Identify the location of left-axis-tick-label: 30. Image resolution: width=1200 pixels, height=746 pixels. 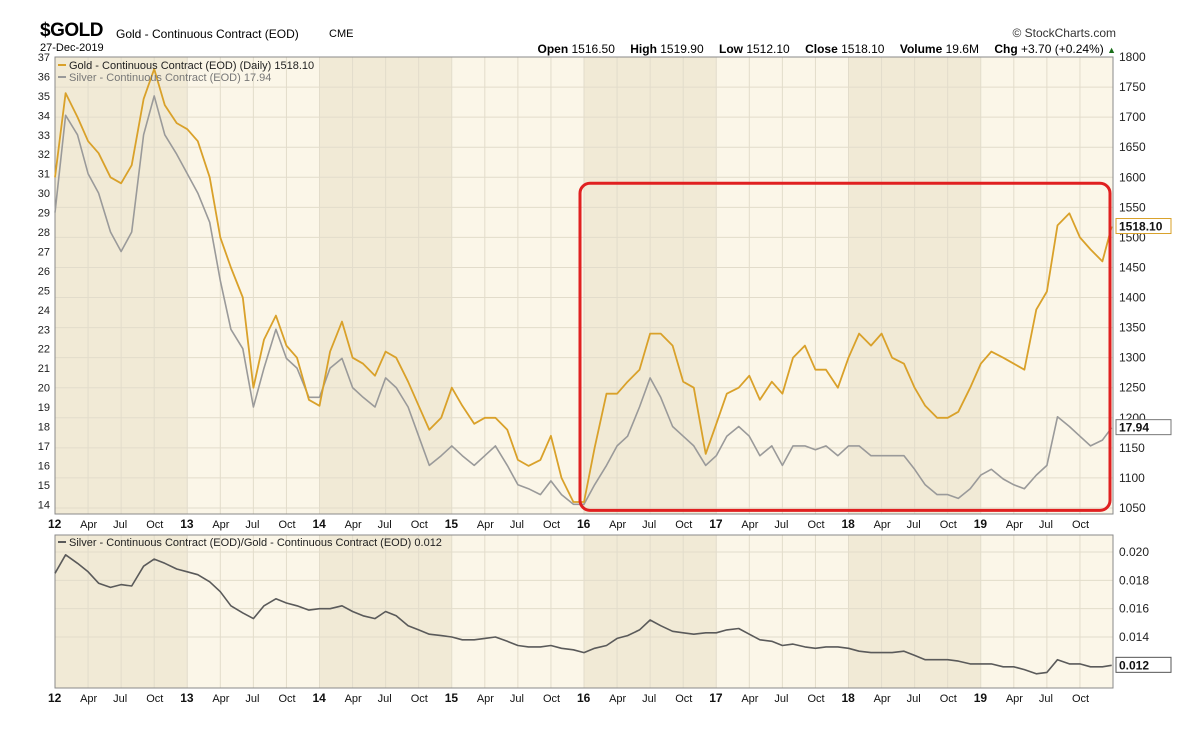
(44, 194).